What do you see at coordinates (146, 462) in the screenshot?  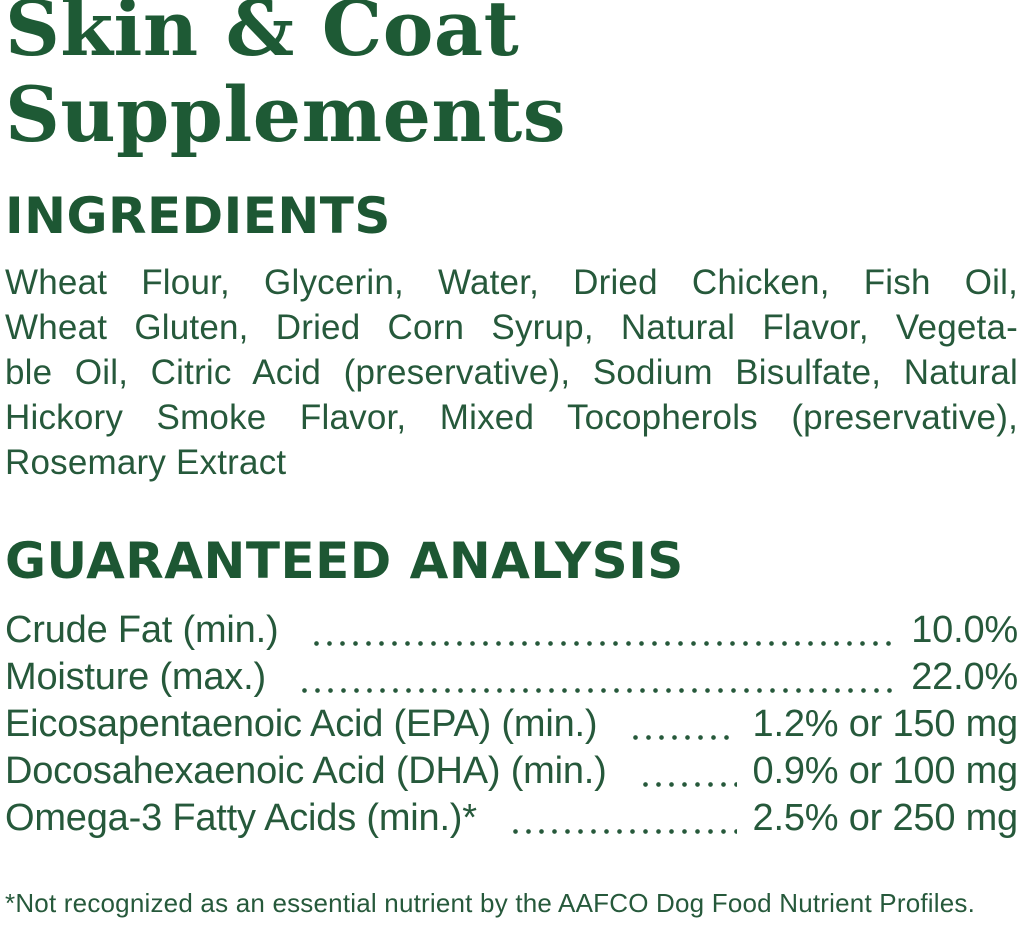 I see `ingredients-line: Rosemary Extract` at bounding box center [146, 462].